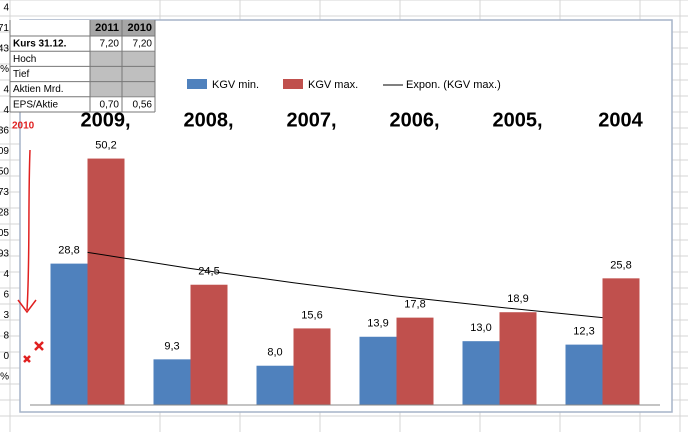 Image resolution: width=688 pixels, height=432 pixels. Describe the element at coordinates (414, 120) in the screenshot. I see `category-label: 2006,` at that location.